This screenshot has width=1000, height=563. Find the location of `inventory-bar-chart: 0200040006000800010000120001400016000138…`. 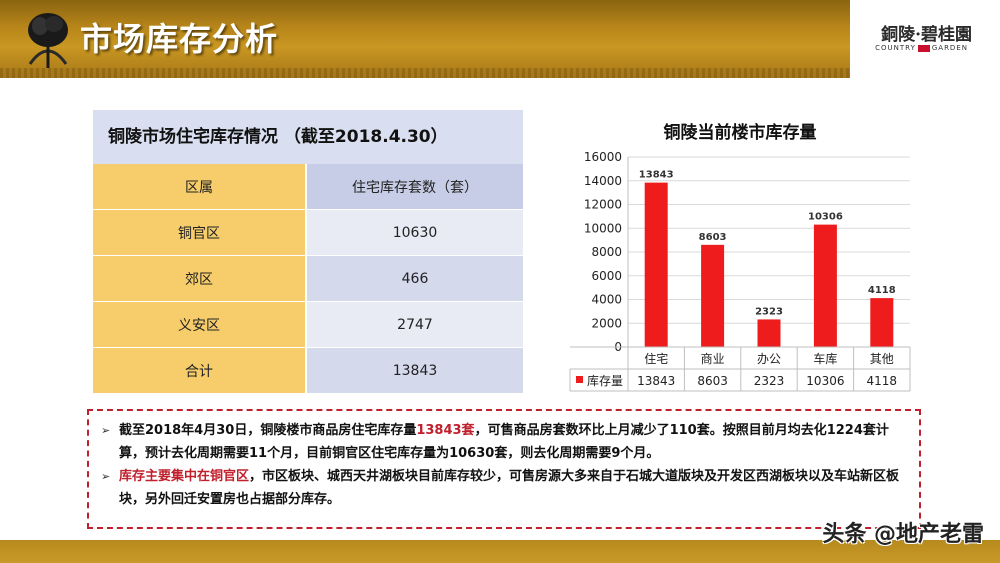

inventory-bar-chart: 0200040006000800010000120001400016000138… is located at coordinates (740, 271).